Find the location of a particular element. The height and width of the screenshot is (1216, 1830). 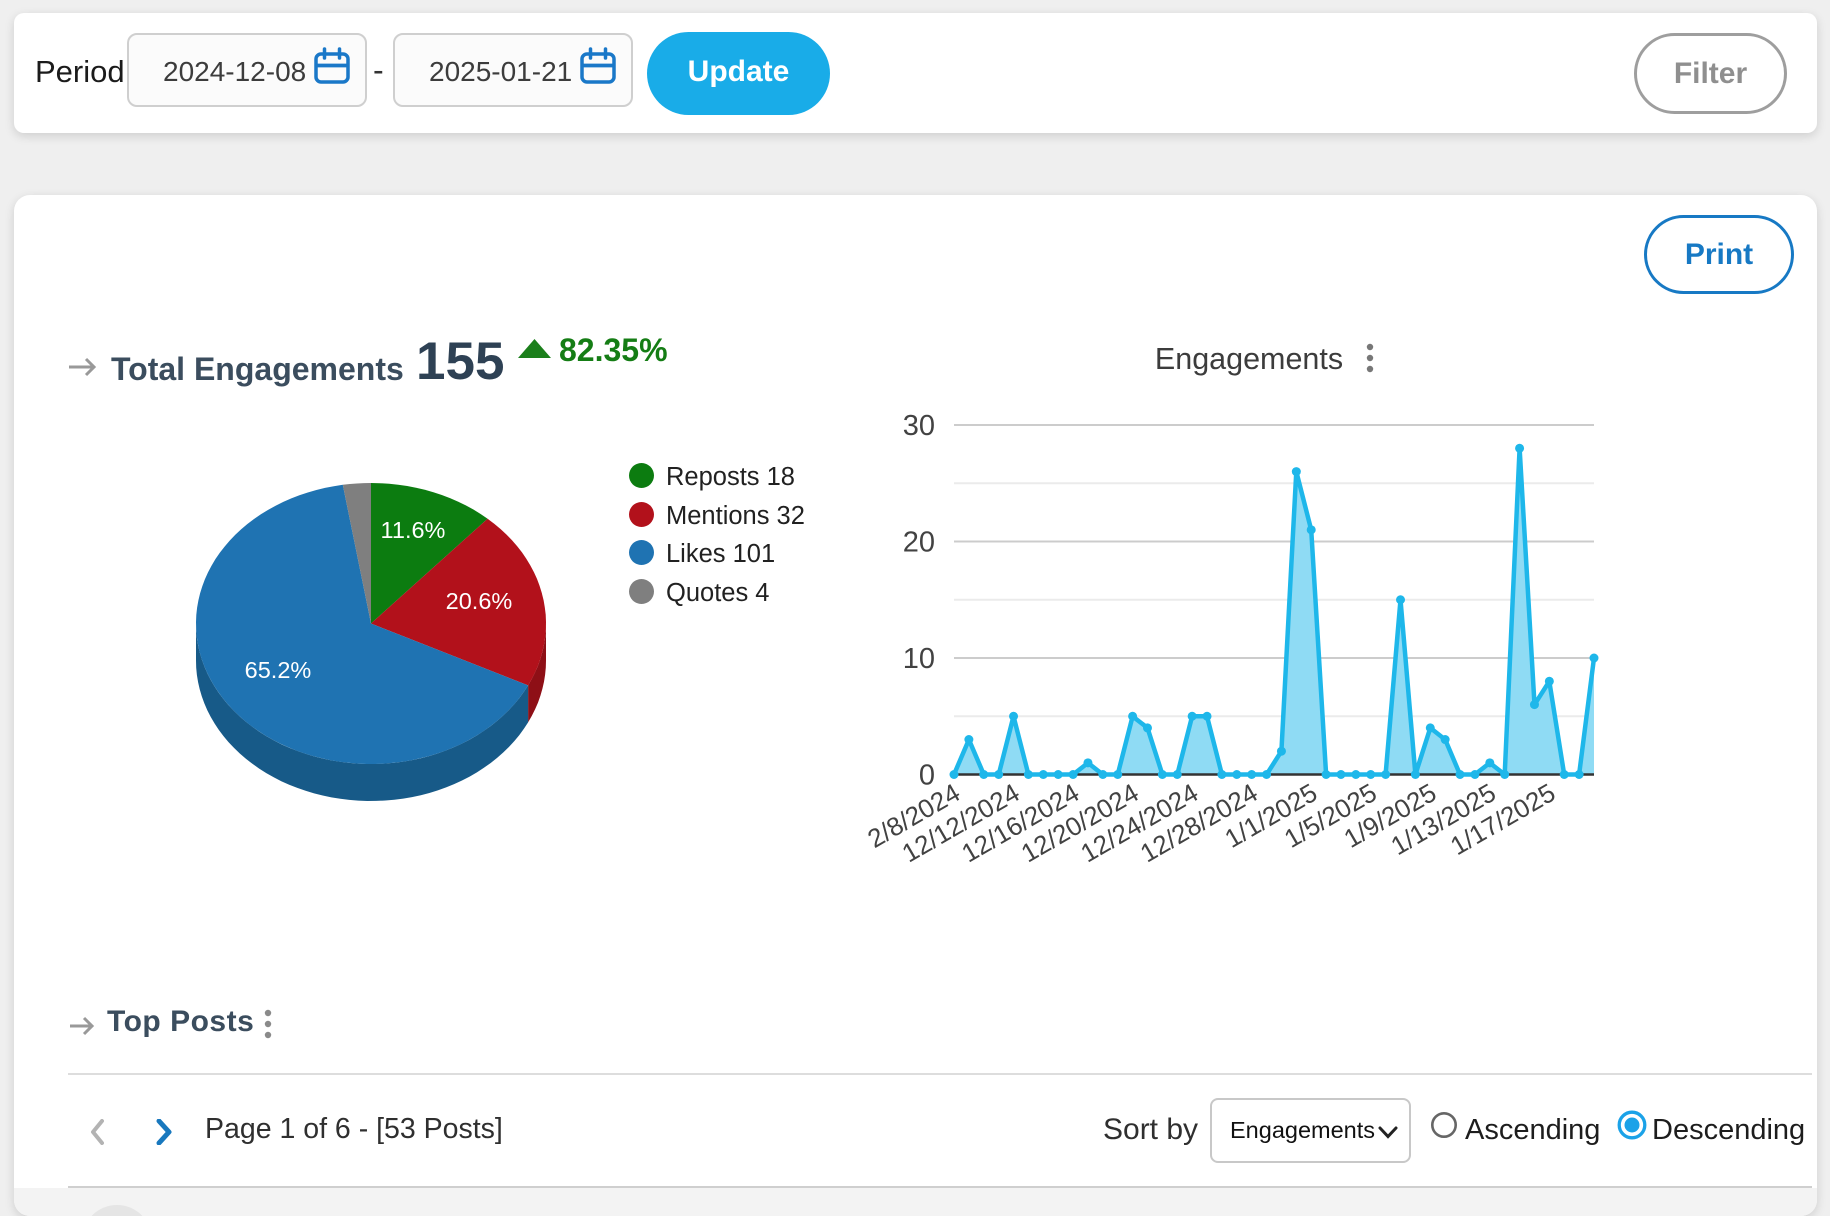

svg-text: Engagements is located at coordinates (1249, 359).